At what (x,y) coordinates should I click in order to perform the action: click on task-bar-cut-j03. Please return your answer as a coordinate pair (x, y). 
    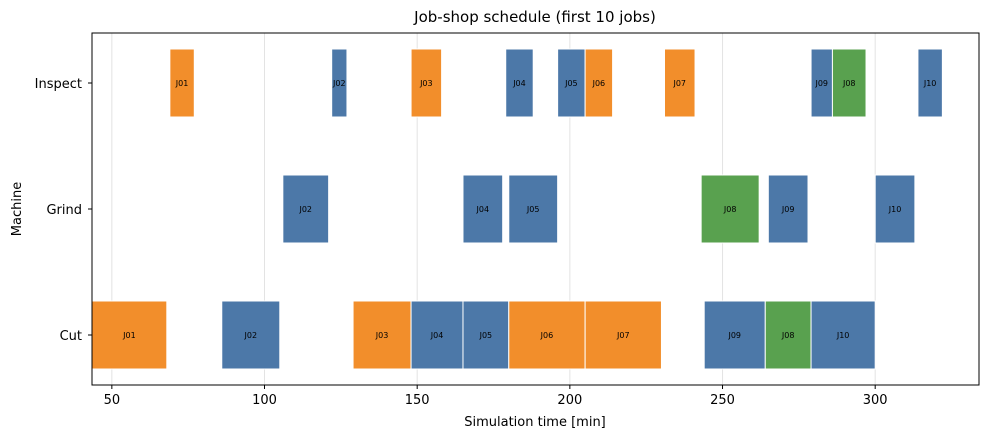
    Looking at the image, I should click on (382, 335).